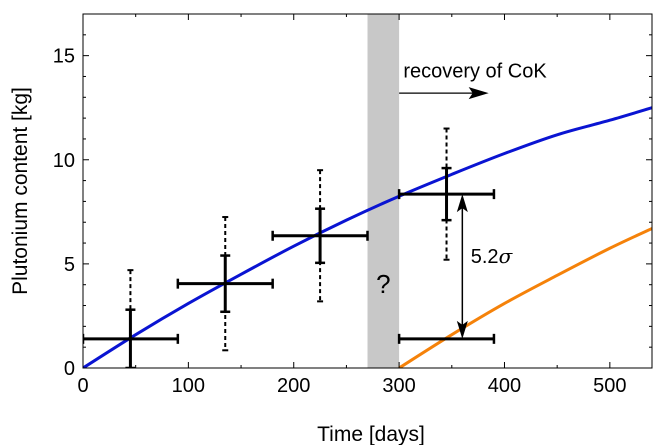 The image size is (653, 445). I want to click on y-tick-label: 0, so click(69, 369).